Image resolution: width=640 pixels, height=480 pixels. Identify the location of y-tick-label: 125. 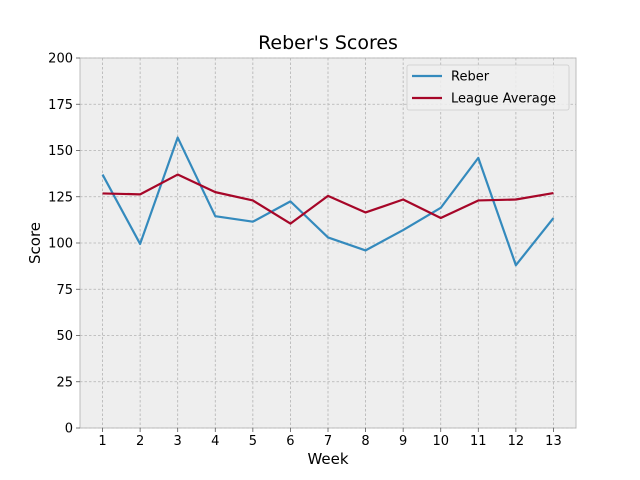
(60, 197).